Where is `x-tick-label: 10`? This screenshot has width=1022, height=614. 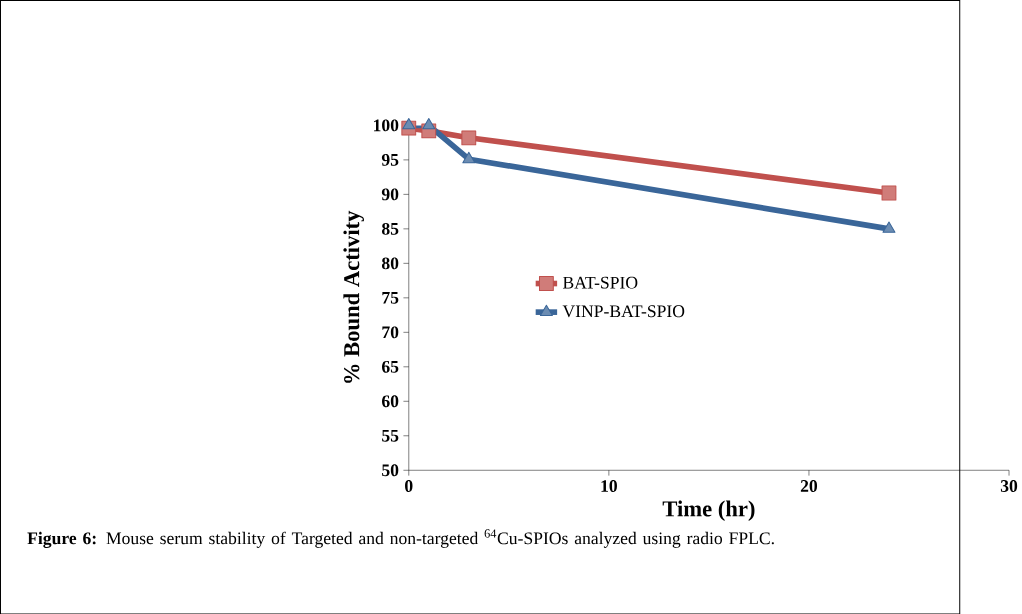
x-tick-label: 10 is located at coordinates (609, 485).